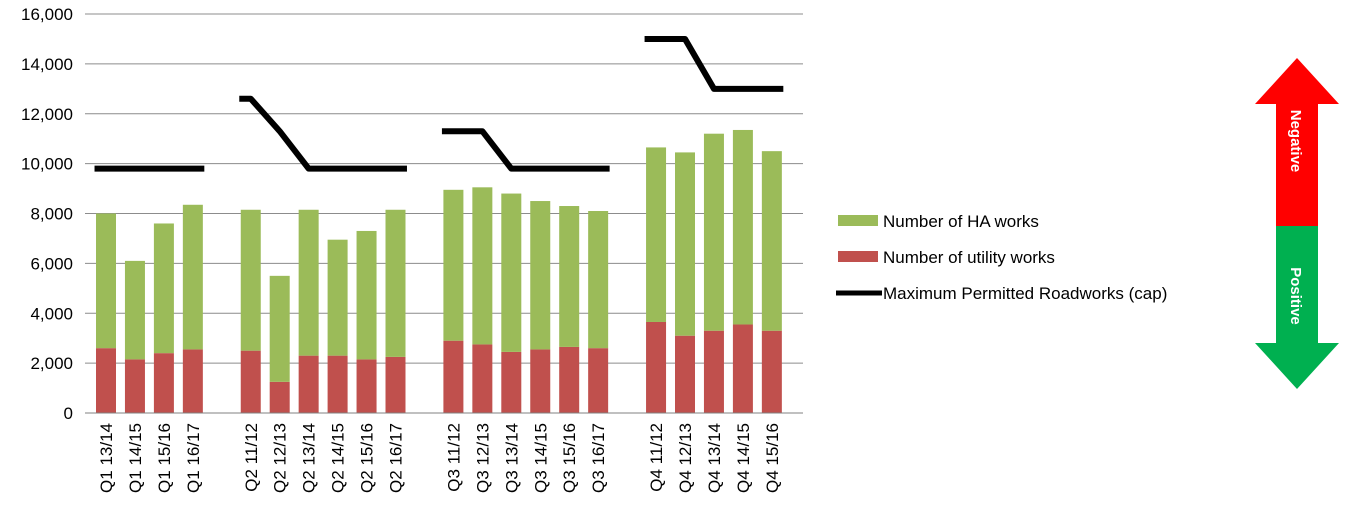  I want to click on x-tick-label: Q4 14/15, so click(743, 458).